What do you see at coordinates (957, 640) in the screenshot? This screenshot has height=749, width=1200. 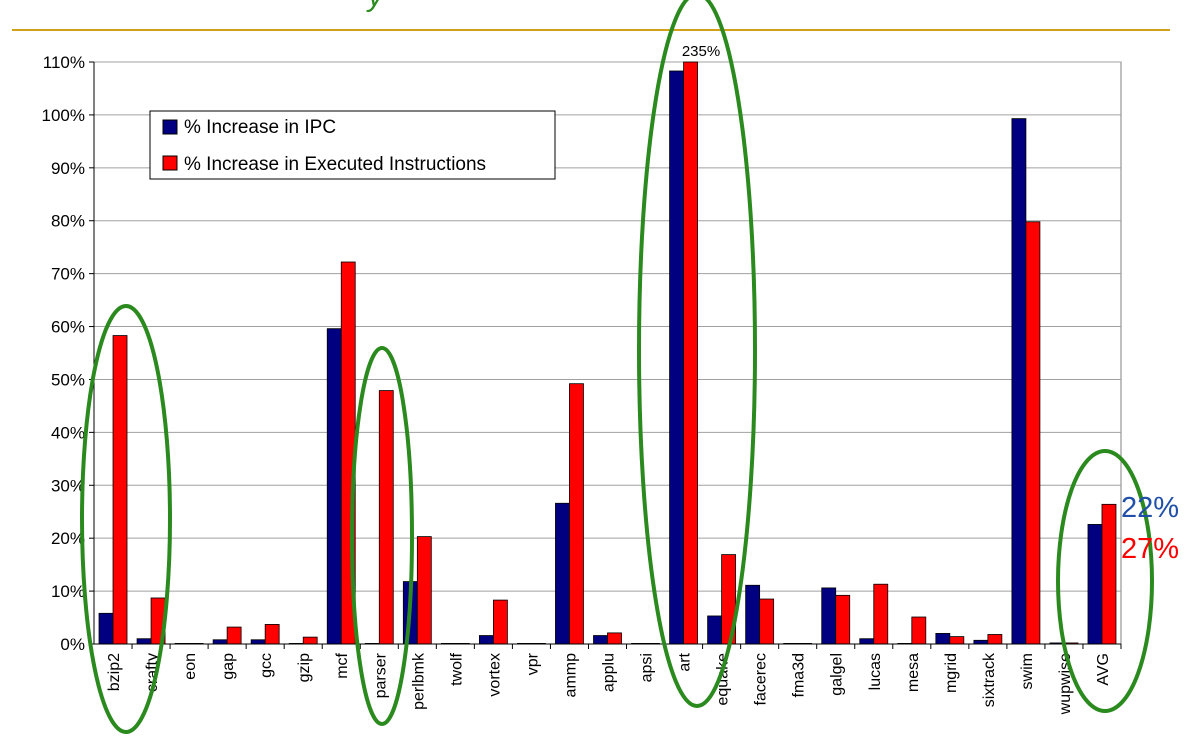 I see `bar-instructions-mgrid` at bounding box center [957, 640].